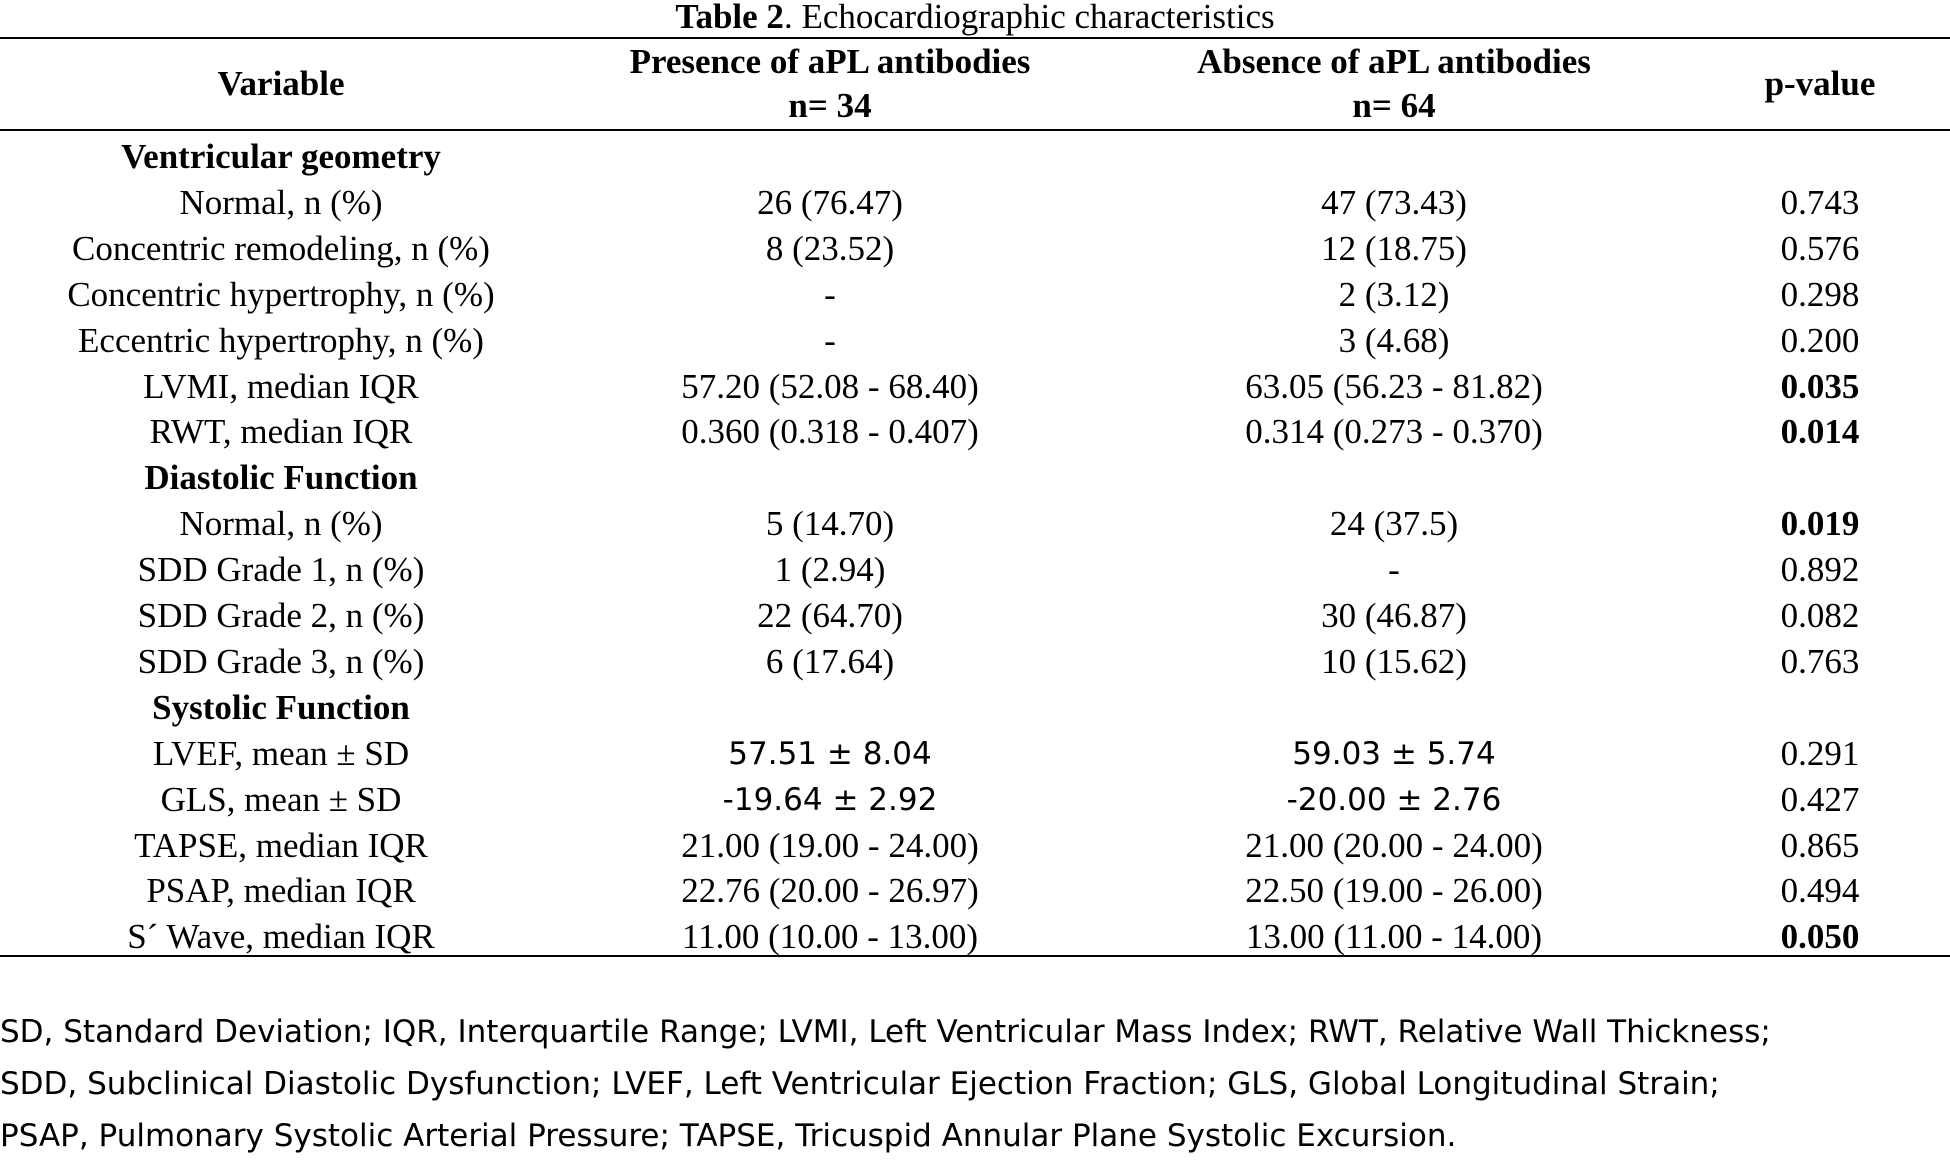 Image resolution: width=1950 pixels, height=1162 pixels. I want to click on absence-cell: 63.05 (56.23 - 81.82), so click(1394, 386).